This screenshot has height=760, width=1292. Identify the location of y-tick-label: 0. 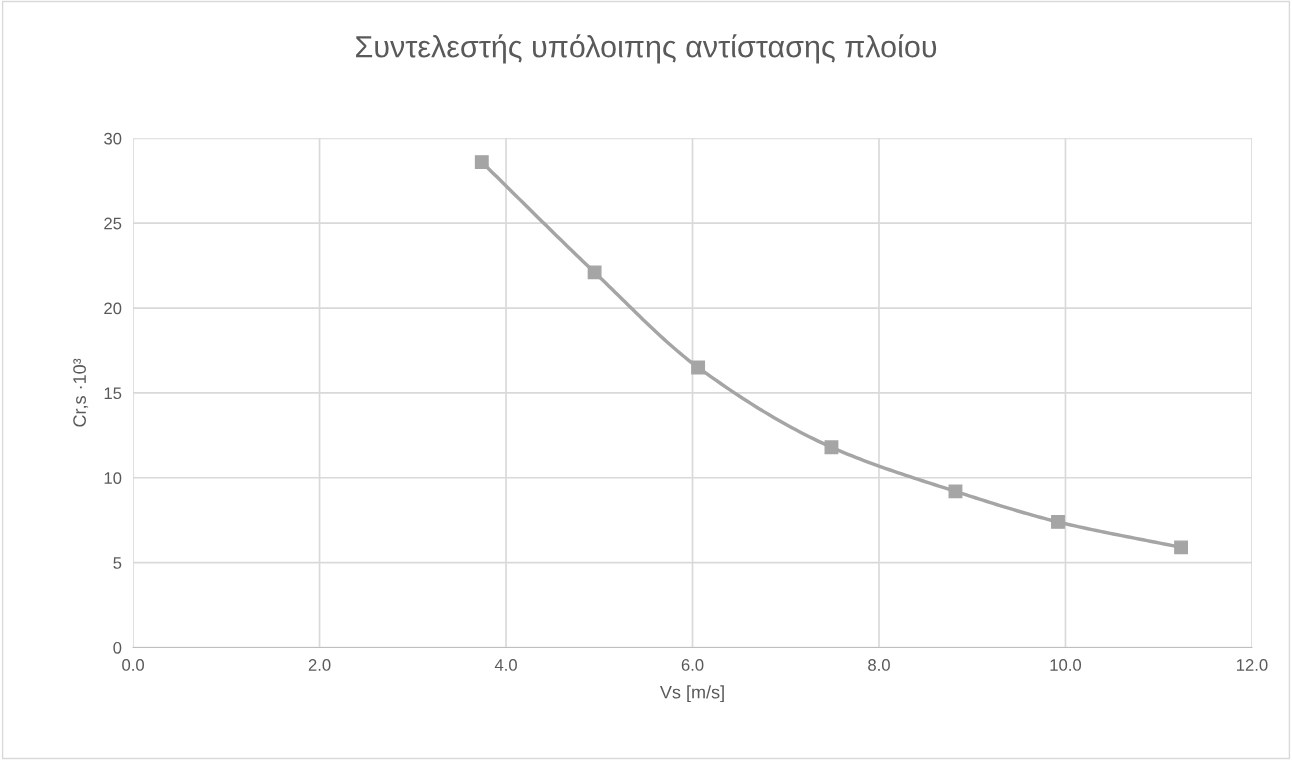
(117, 647).